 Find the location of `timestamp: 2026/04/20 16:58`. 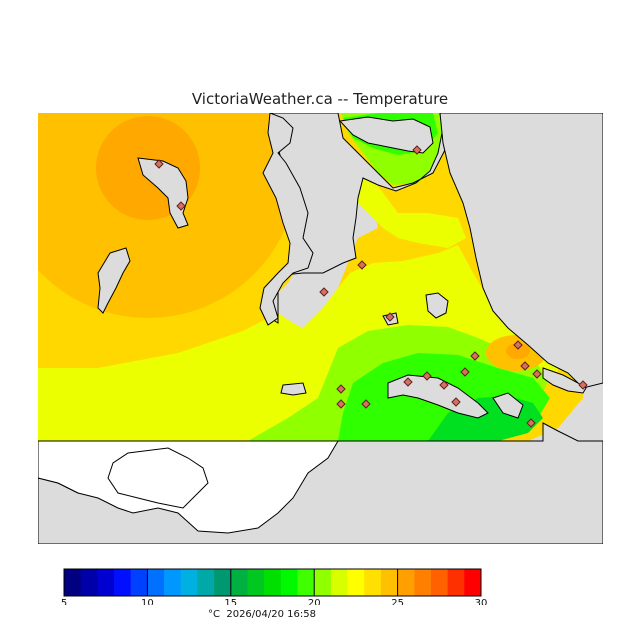

timestamp: 2026/04/20 16:58 is located at coordinates (271, 614).